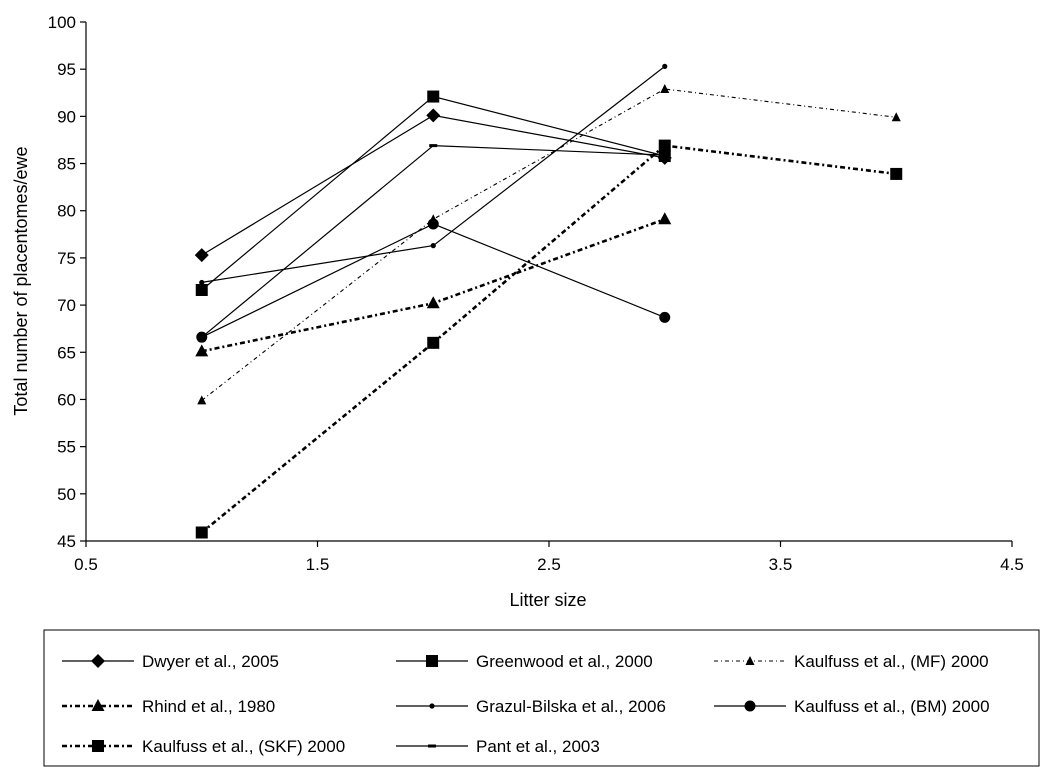 The height and width of the screenshot is (767, 1040). I want to click on legend-item: Pant et al., 2003, so click(498, 746).